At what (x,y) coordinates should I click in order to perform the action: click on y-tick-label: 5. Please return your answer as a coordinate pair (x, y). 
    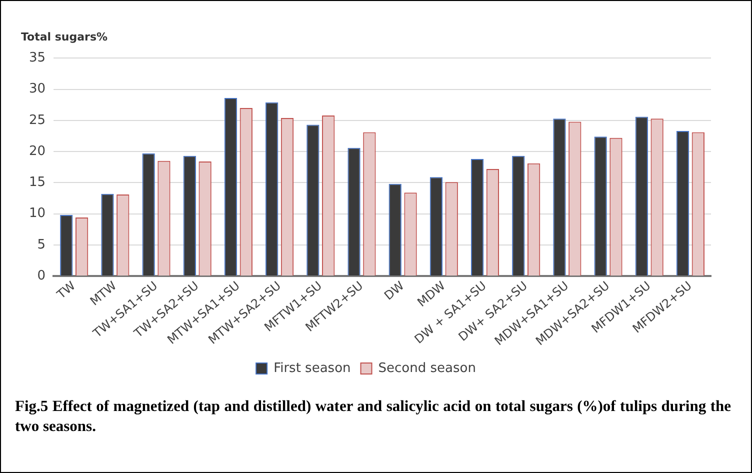
    Looking at the image, I should click on (41, 244).